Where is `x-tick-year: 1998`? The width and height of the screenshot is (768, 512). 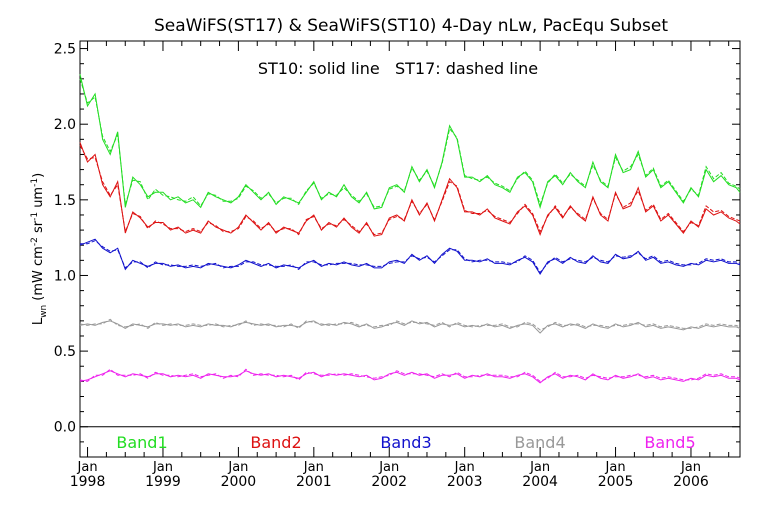 x-tick-year: 1998 is located at coordinates (88, 482).